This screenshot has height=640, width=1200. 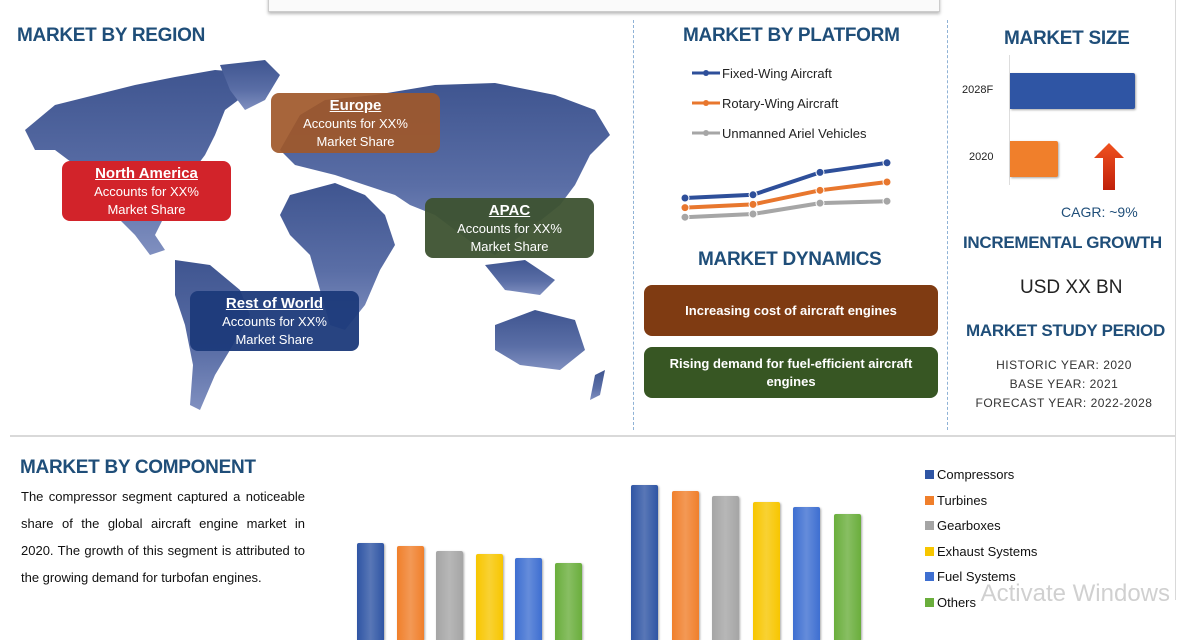 I want to click on legend-label: Gearboxes, so click(x=969, y=526).